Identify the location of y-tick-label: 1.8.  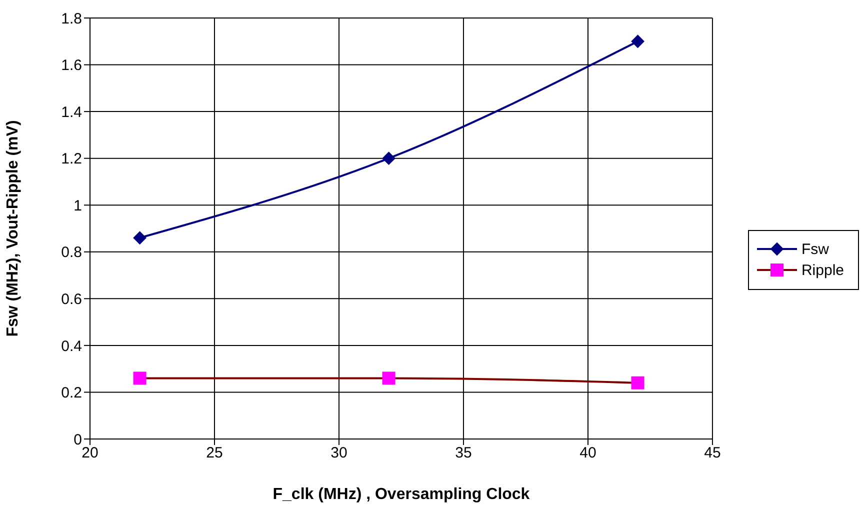
(71, 19).